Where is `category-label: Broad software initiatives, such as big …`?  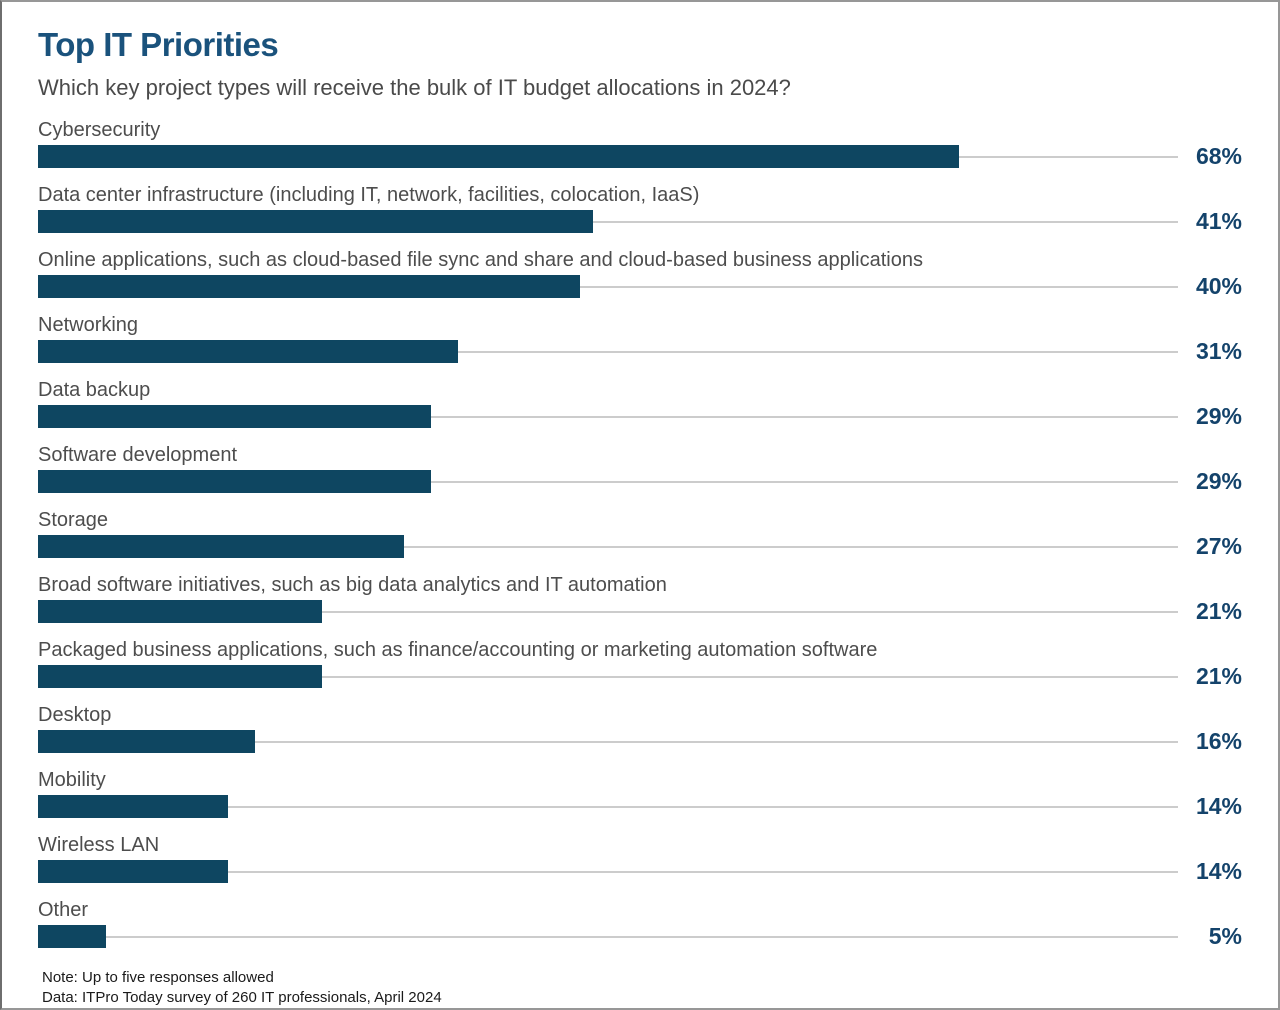 category-label: Broad software initiatives, such as big … is located at coordinates (352, 585).